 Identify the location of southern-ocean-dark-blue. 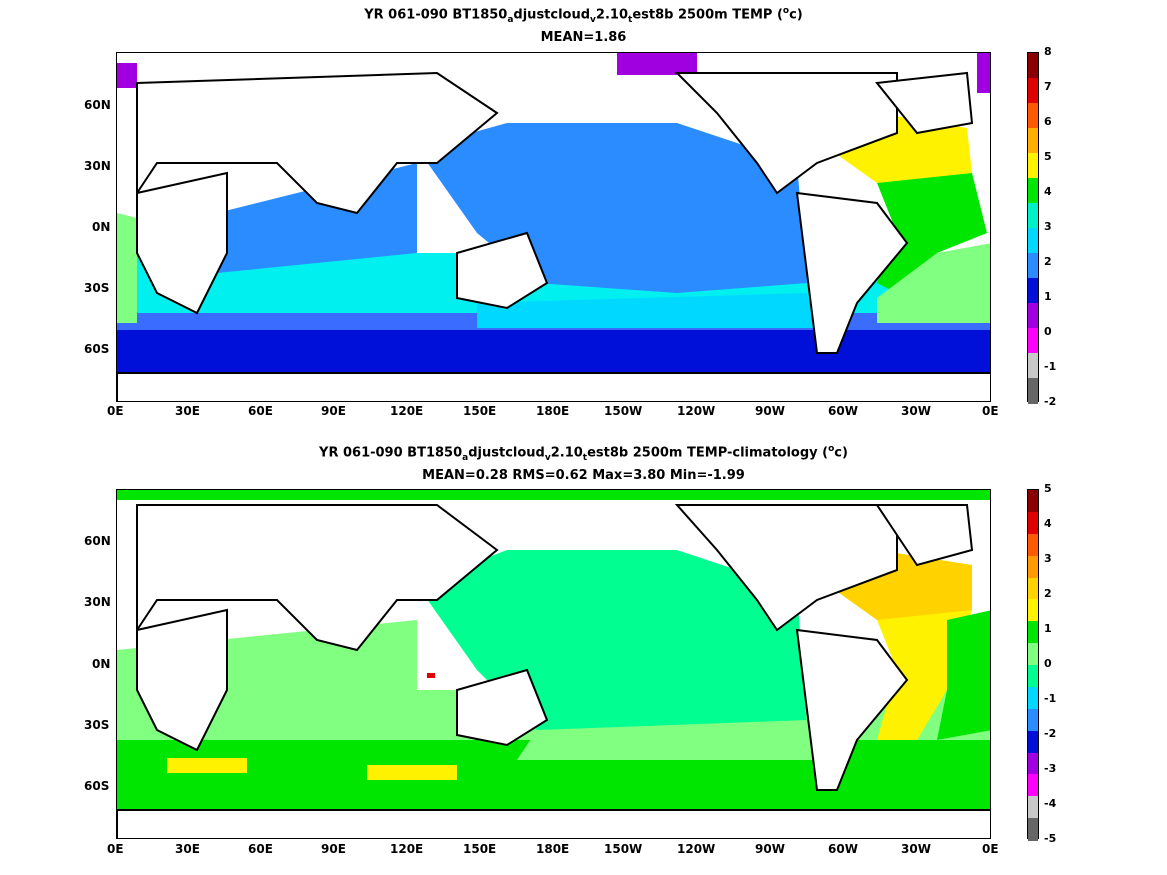
(553, 348).